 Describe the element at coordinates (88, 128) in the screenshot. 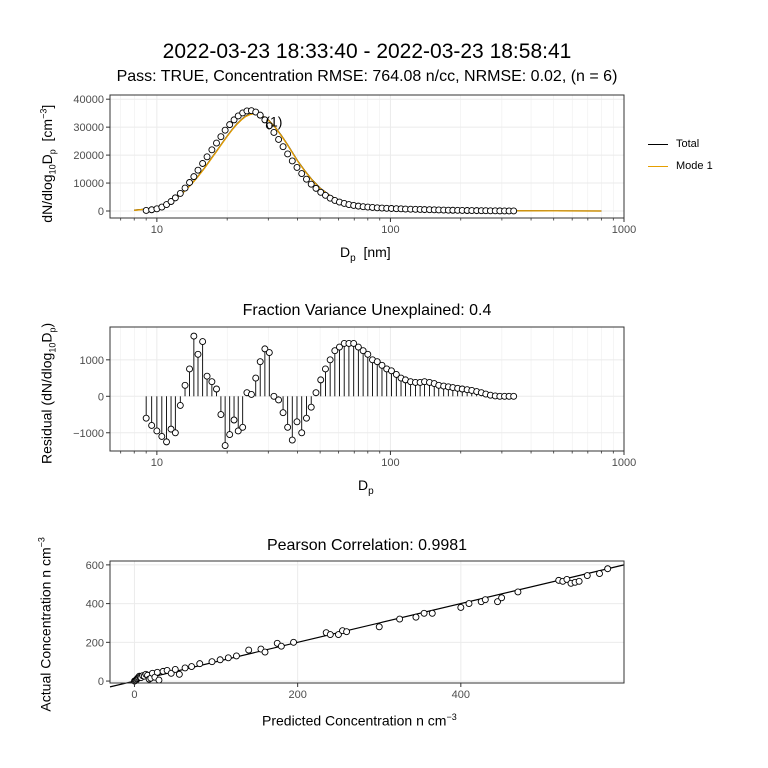

I see `size-dist-y-tick-label: 30000` at that location.